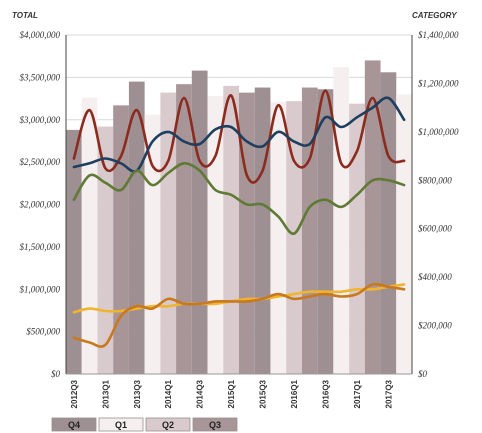 Image resolution: width=482 pixels, height=433 pixels. I want to click on right-tick-label: $600,000, so click(435, 229).